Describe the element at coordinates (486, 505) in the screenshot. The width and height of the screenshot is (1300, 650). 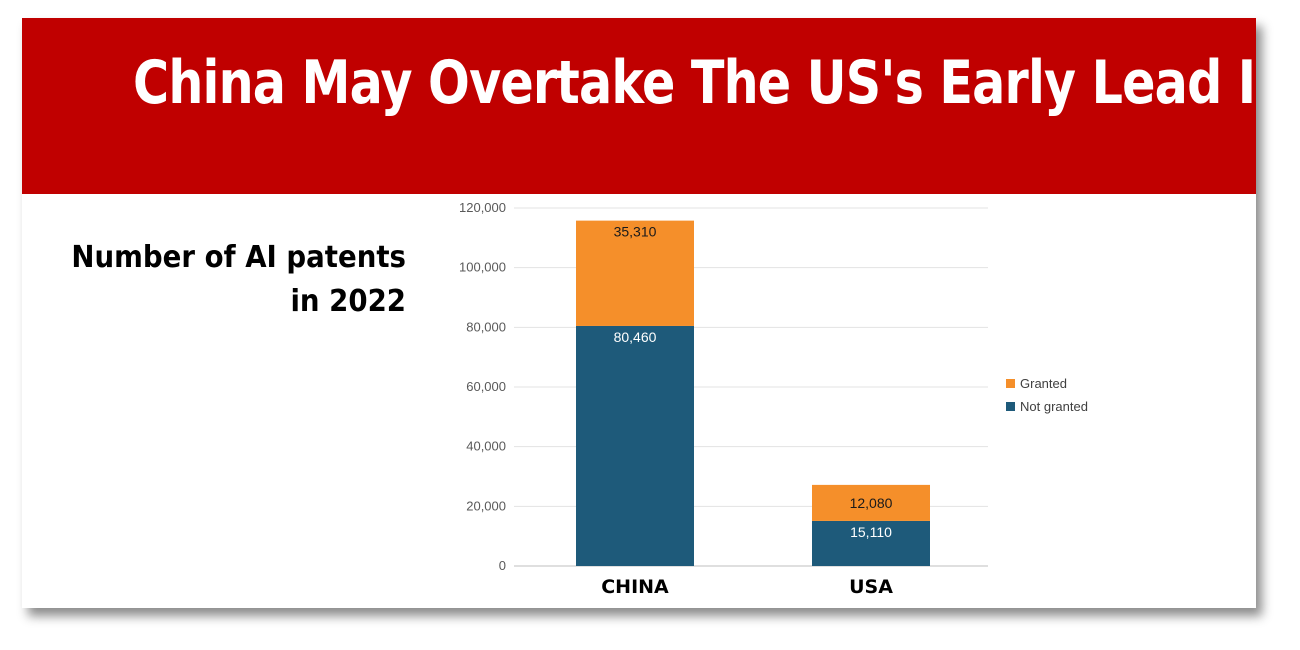
I see `y-tick-label: 20,000` at that location.